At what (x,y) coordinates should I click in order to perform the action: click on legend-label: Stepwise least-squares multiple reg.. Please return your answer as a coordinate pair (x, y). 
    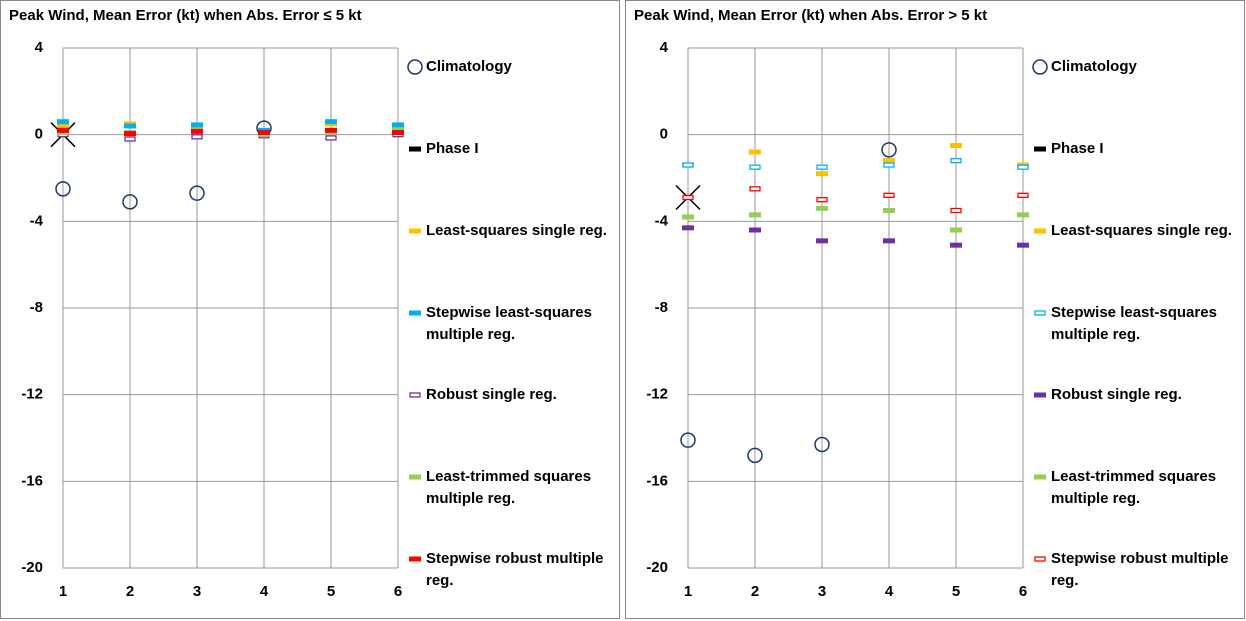
    Looking at the image, I should click on (1134, 323).